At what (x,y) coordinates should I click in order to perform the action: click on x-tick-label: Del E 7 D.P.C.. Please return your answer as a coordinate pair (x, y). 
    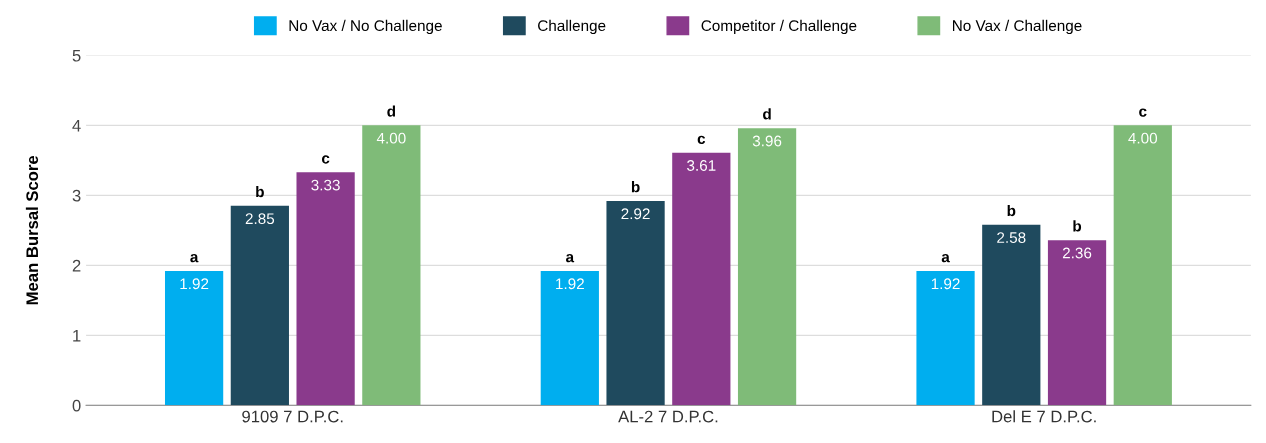
    Looking at the image, I should click on (1044, 416).